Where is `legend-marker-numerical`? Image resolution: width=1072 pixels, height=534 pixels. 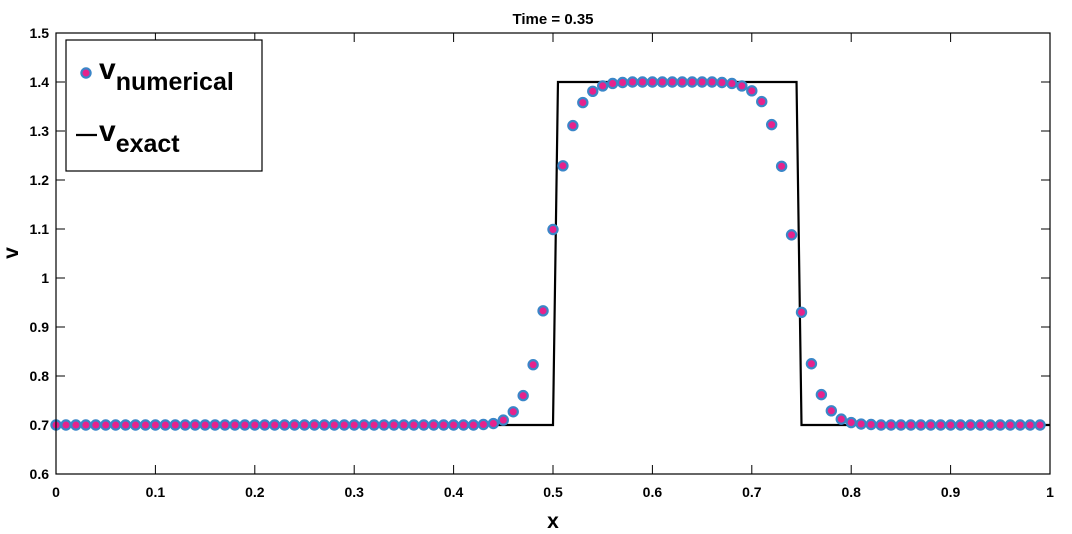 legend-marker-numerical is located at coordinates (86, 73).